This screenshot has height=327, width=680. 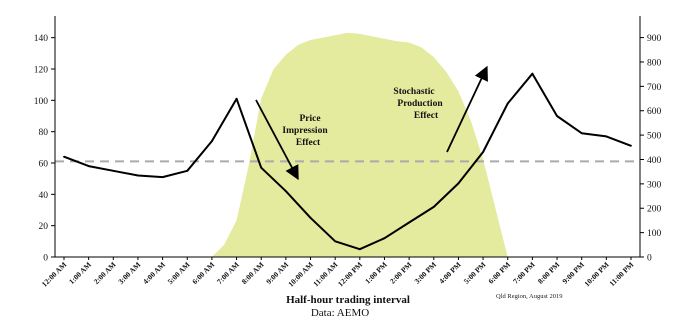 I want to click on right-tick-label: 700, so click(x=654, y=88).